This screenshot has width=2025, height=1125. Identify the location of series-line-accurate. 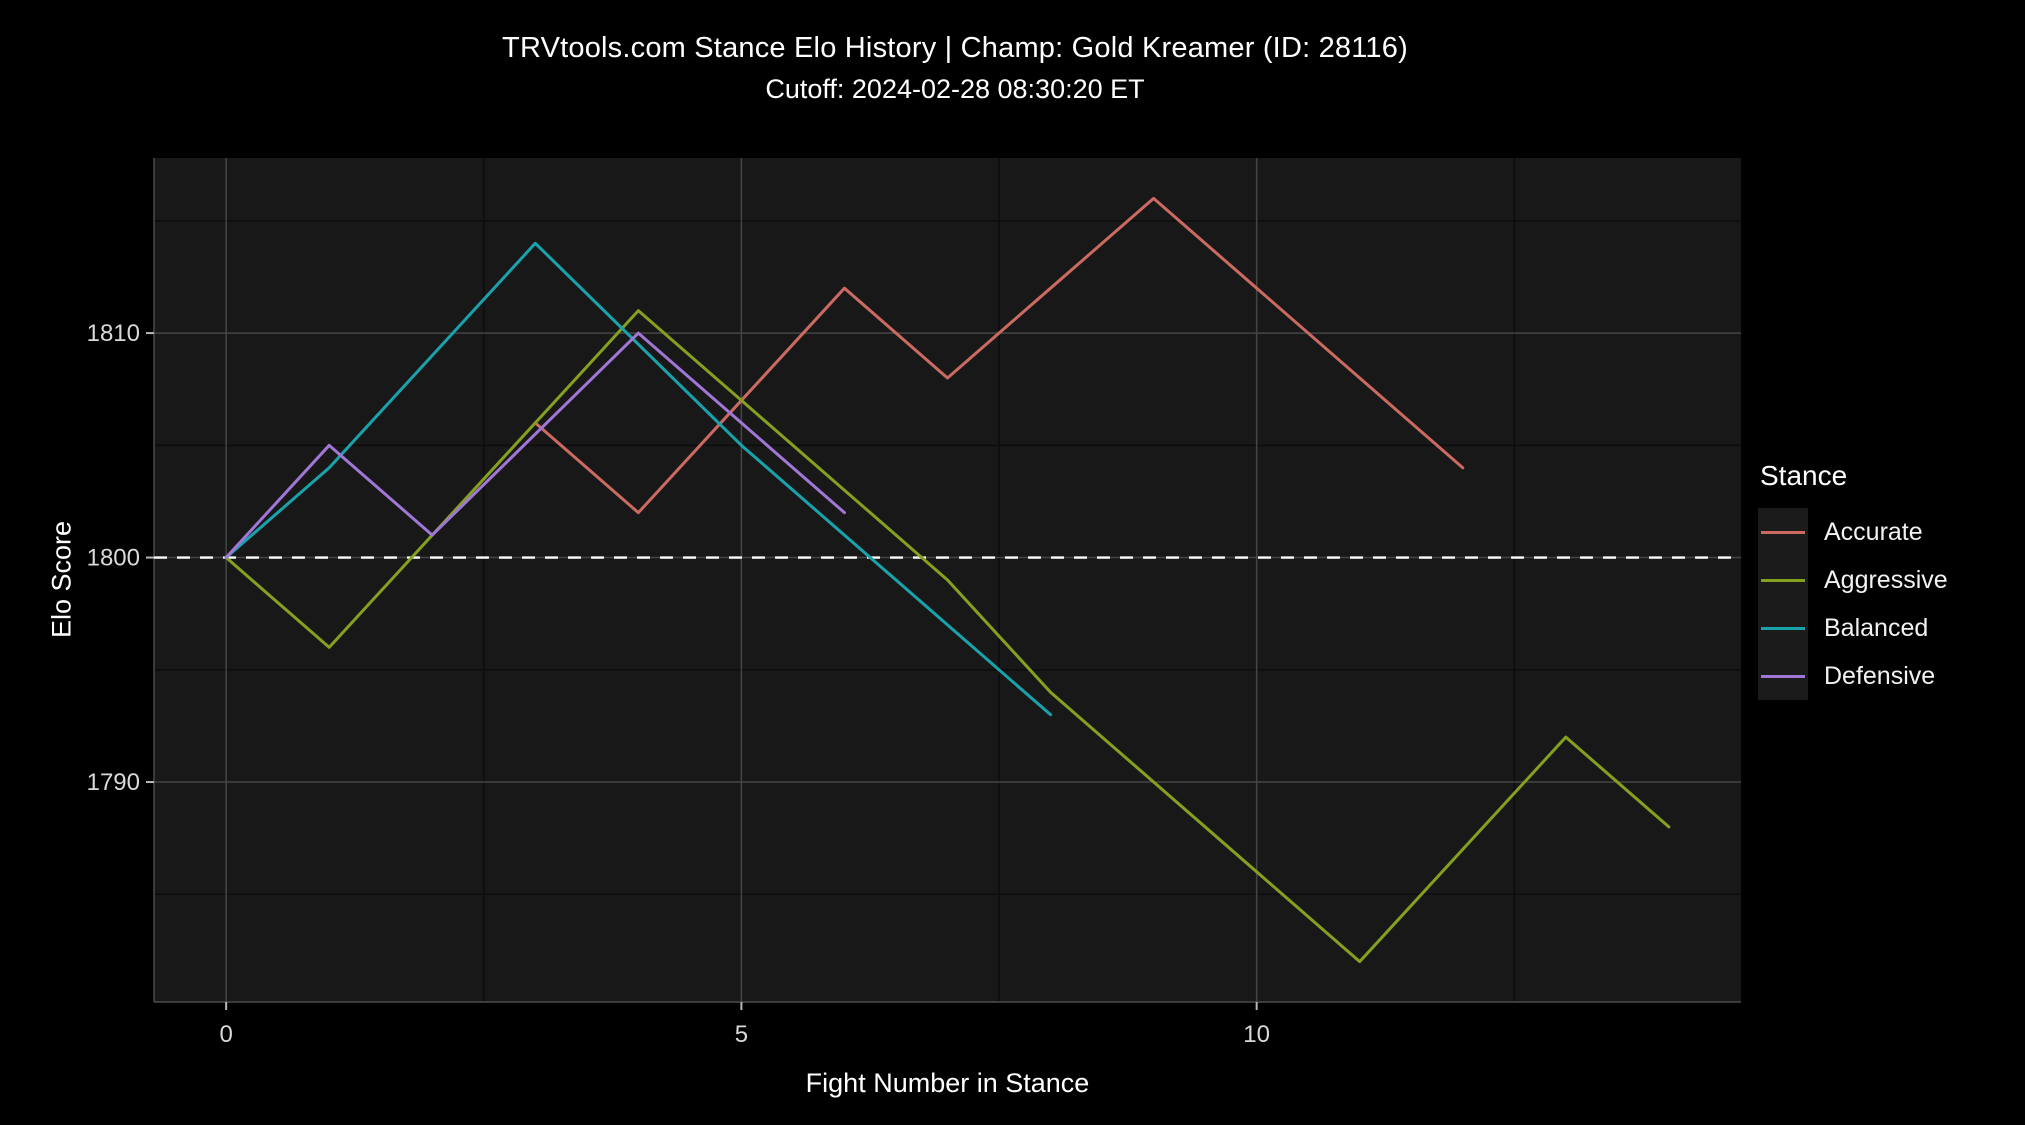
(999, 355).